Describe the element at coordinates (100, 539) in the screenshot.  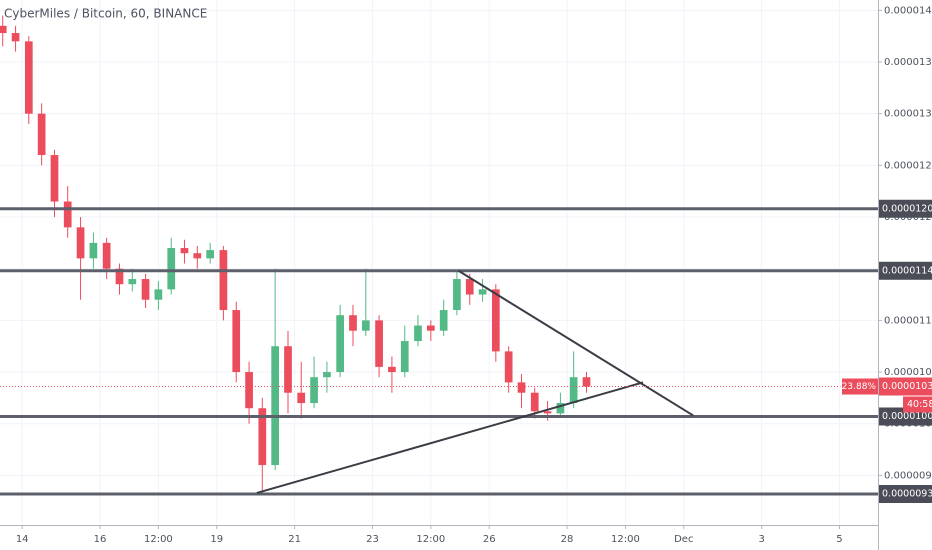
I see `x-tick-label: 16` at that location.